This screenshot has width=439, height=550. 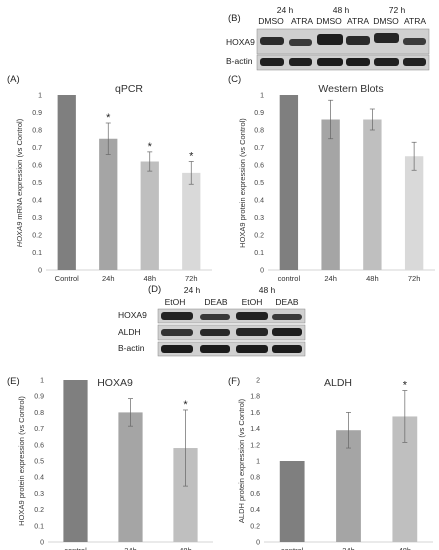 I want to click on blot-d-row-hoxa9: HOXA9, so click(x=132, y=315).